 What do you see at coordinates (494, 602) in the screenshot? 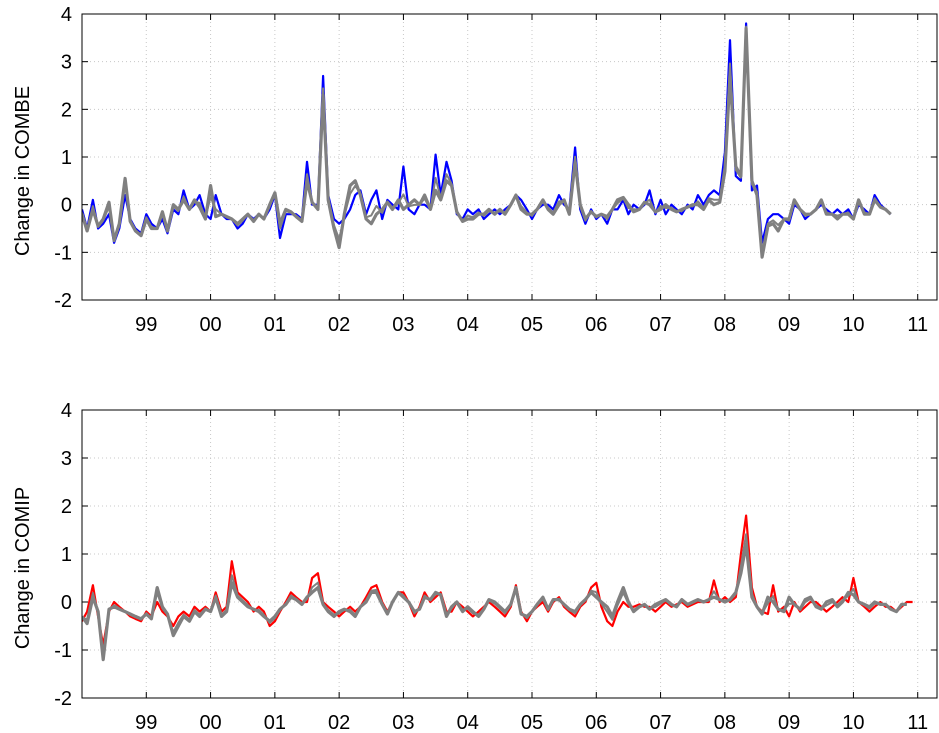
I see `series-line-band` at bounding box center [494, 602].